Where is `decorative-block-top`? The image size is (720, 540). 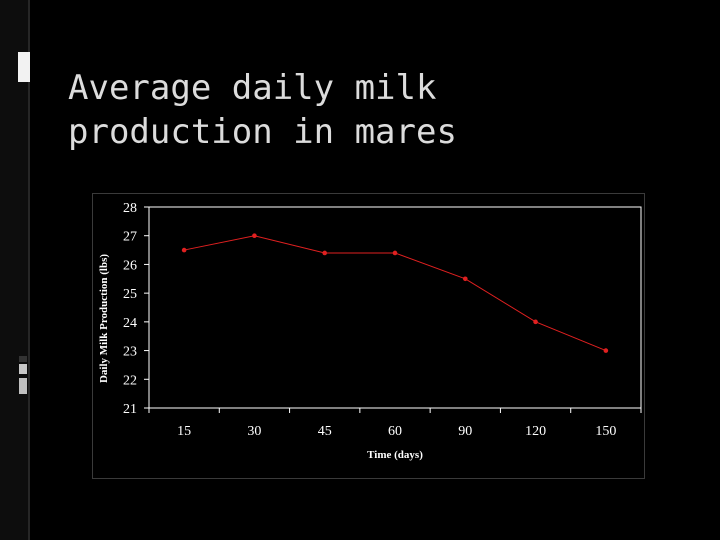 decorative-block-top is located at coordinates (24, 67).